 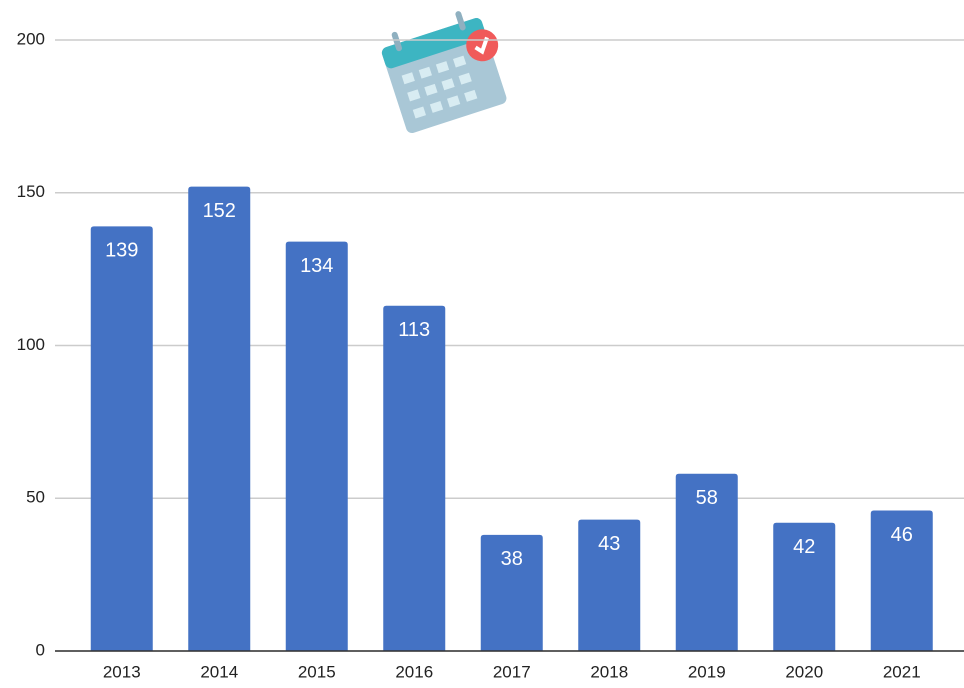 I want to click on x-tick-label: 2019, so click(x=707, y=671).